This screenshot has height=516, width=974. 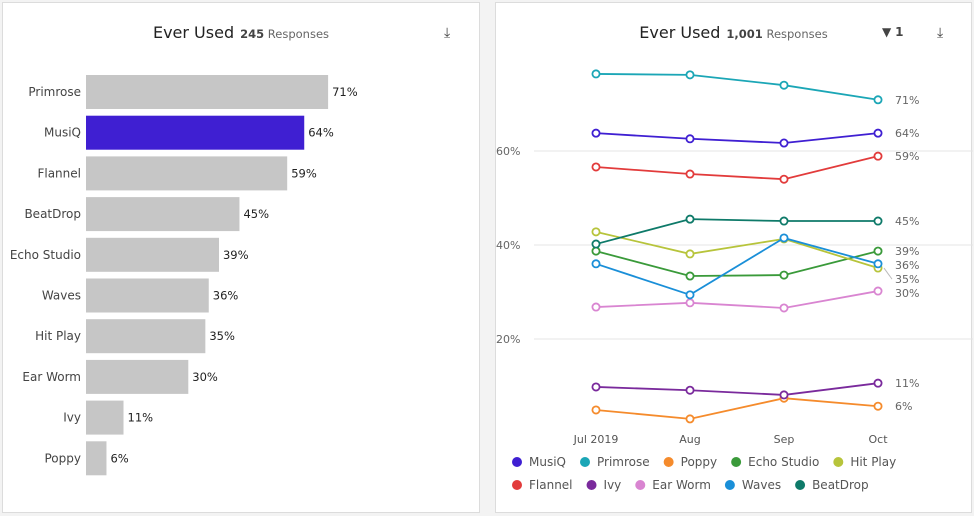 I want to click on series-musiq: 64%, so click(x=755, y=137).